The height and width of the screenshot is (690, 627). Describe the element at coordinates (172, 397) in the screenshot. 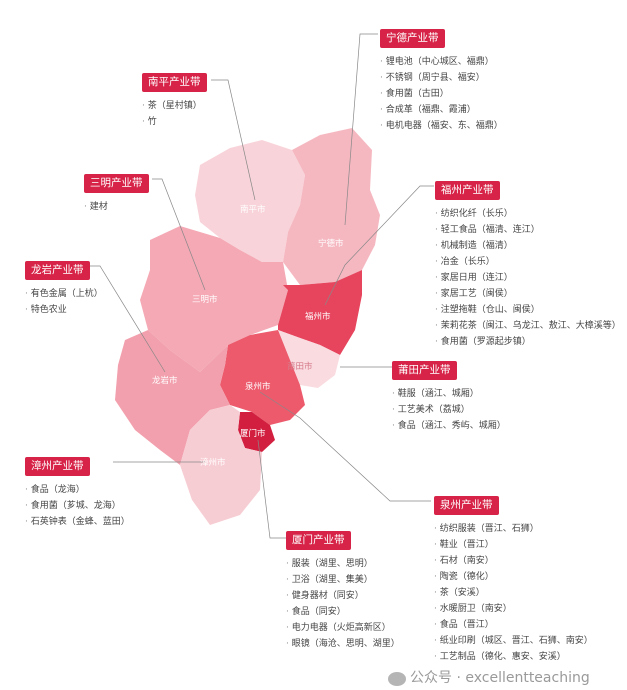

I see `region-longyan` at that location.